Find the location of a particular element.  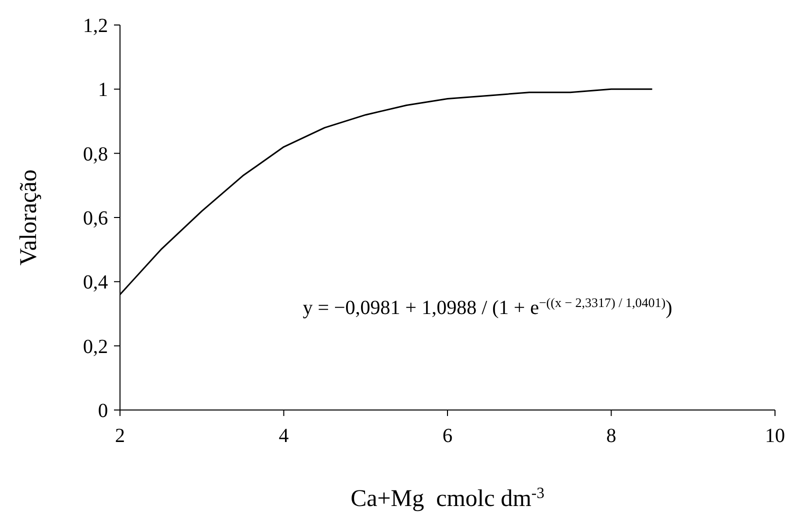

y-tick-label: 0,2 is located at coordinates (95, 347).